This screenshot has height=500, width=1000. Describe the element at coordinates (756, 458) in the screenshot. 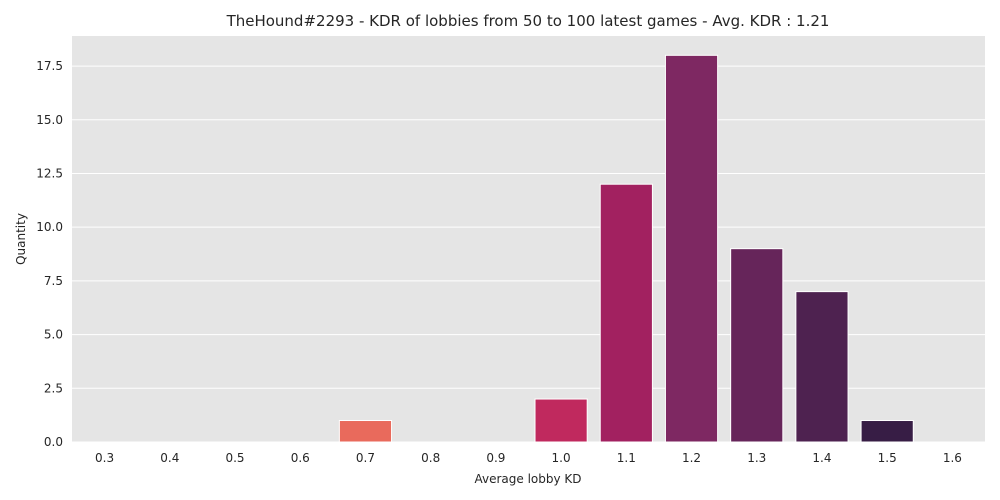

I see `x-tick-label: 1.3` at that location.